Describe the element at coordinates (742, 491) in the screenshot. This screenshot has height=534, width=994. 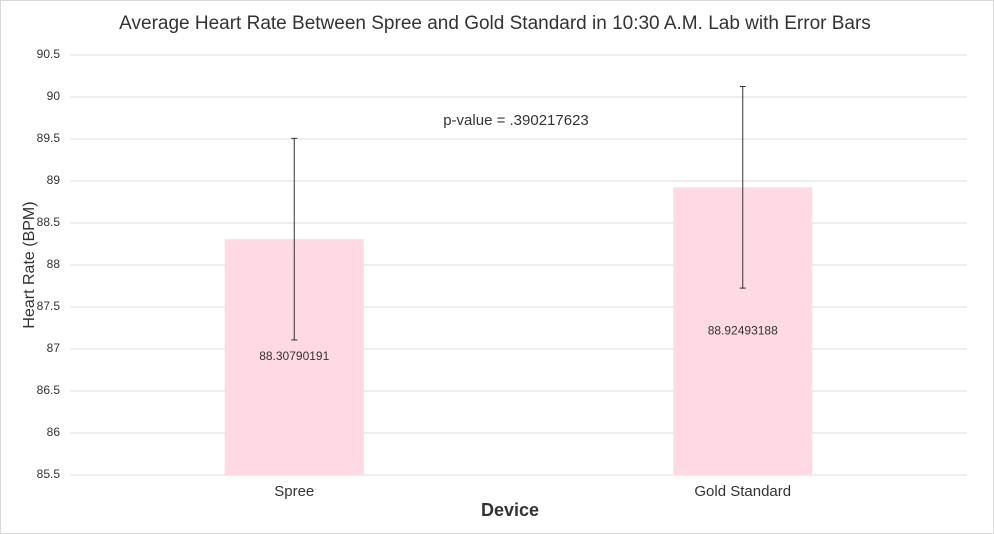
I see `x-tick-label: Gold Standard` at that location.